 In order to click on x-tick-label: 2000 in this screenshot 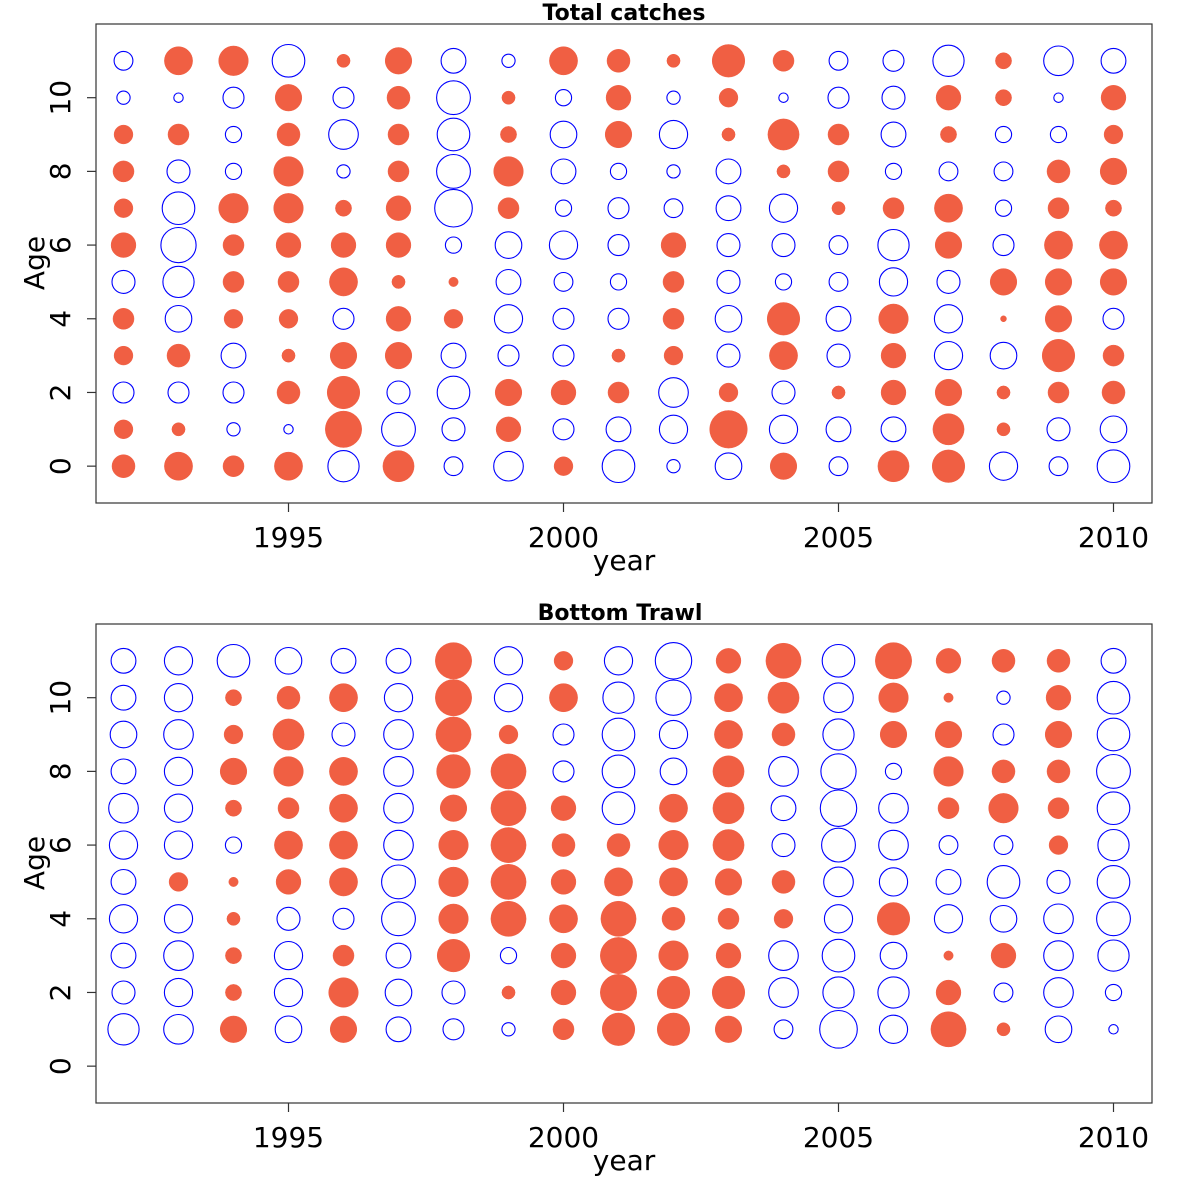, I will do `click(563, 1137)`.